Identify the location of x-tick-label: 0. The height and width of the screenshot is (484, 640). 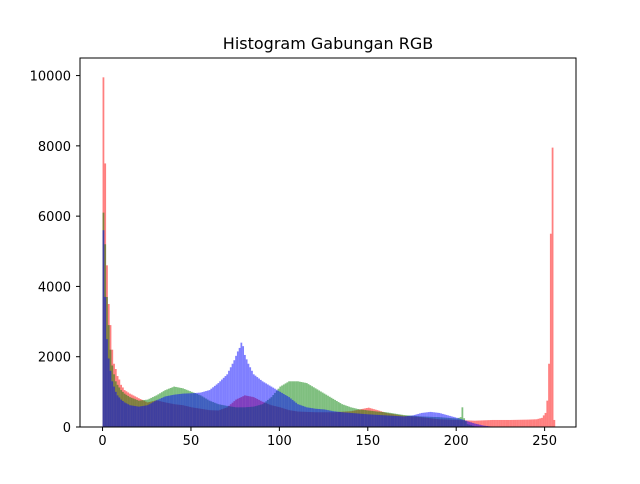
(102, 441).